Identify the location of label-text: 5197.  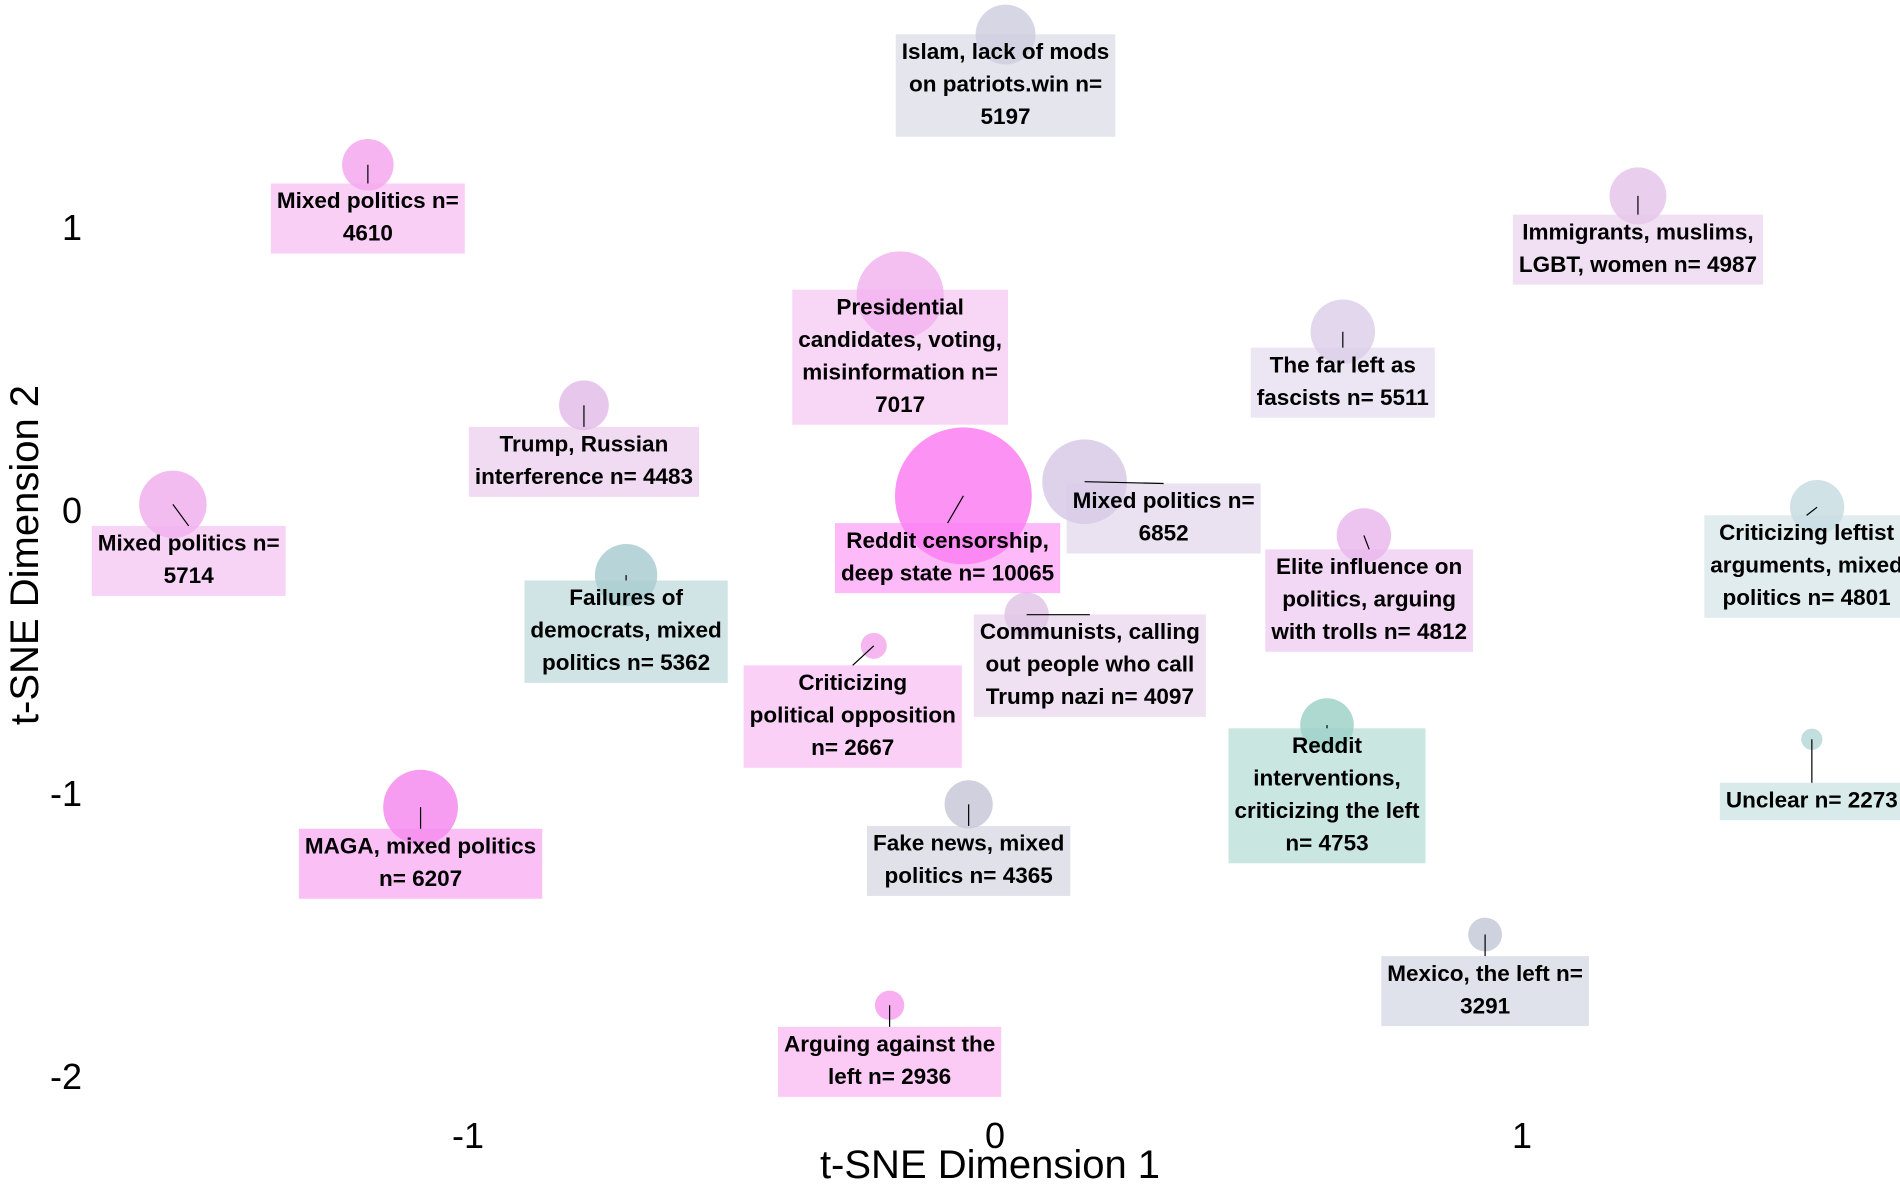
(1006, 116).